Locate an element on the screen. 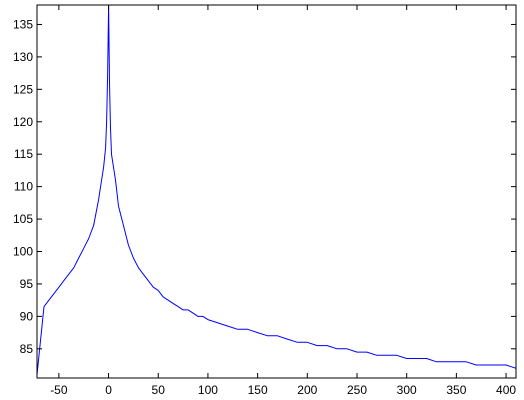  y-tick-label: 95 is located at coordinates (27, 284).